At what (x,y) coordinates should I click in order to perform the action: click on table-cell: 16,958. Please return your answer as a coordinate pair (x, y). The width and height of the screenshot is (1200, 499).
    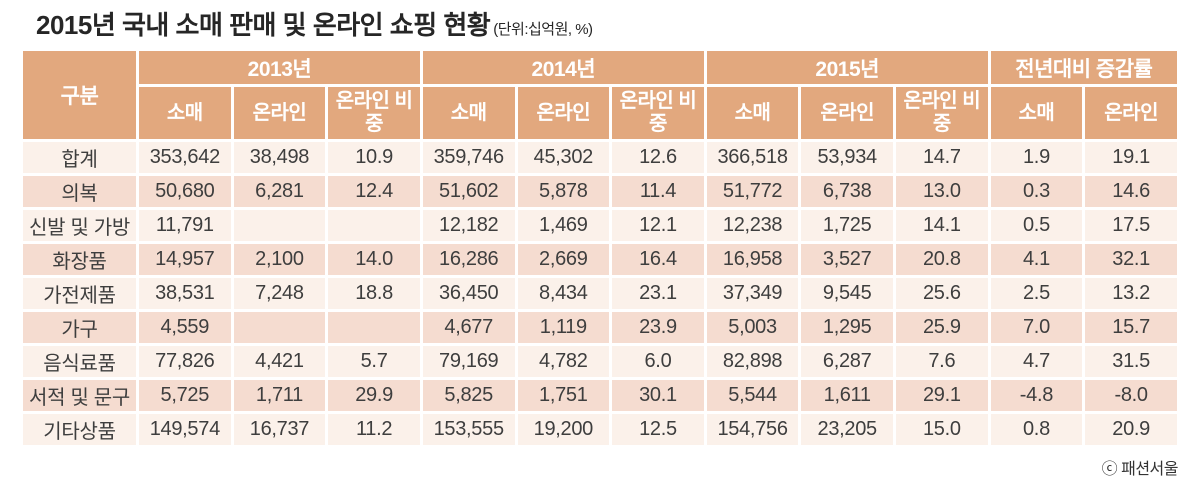
    Looking at the image, I should click on (752, 260).